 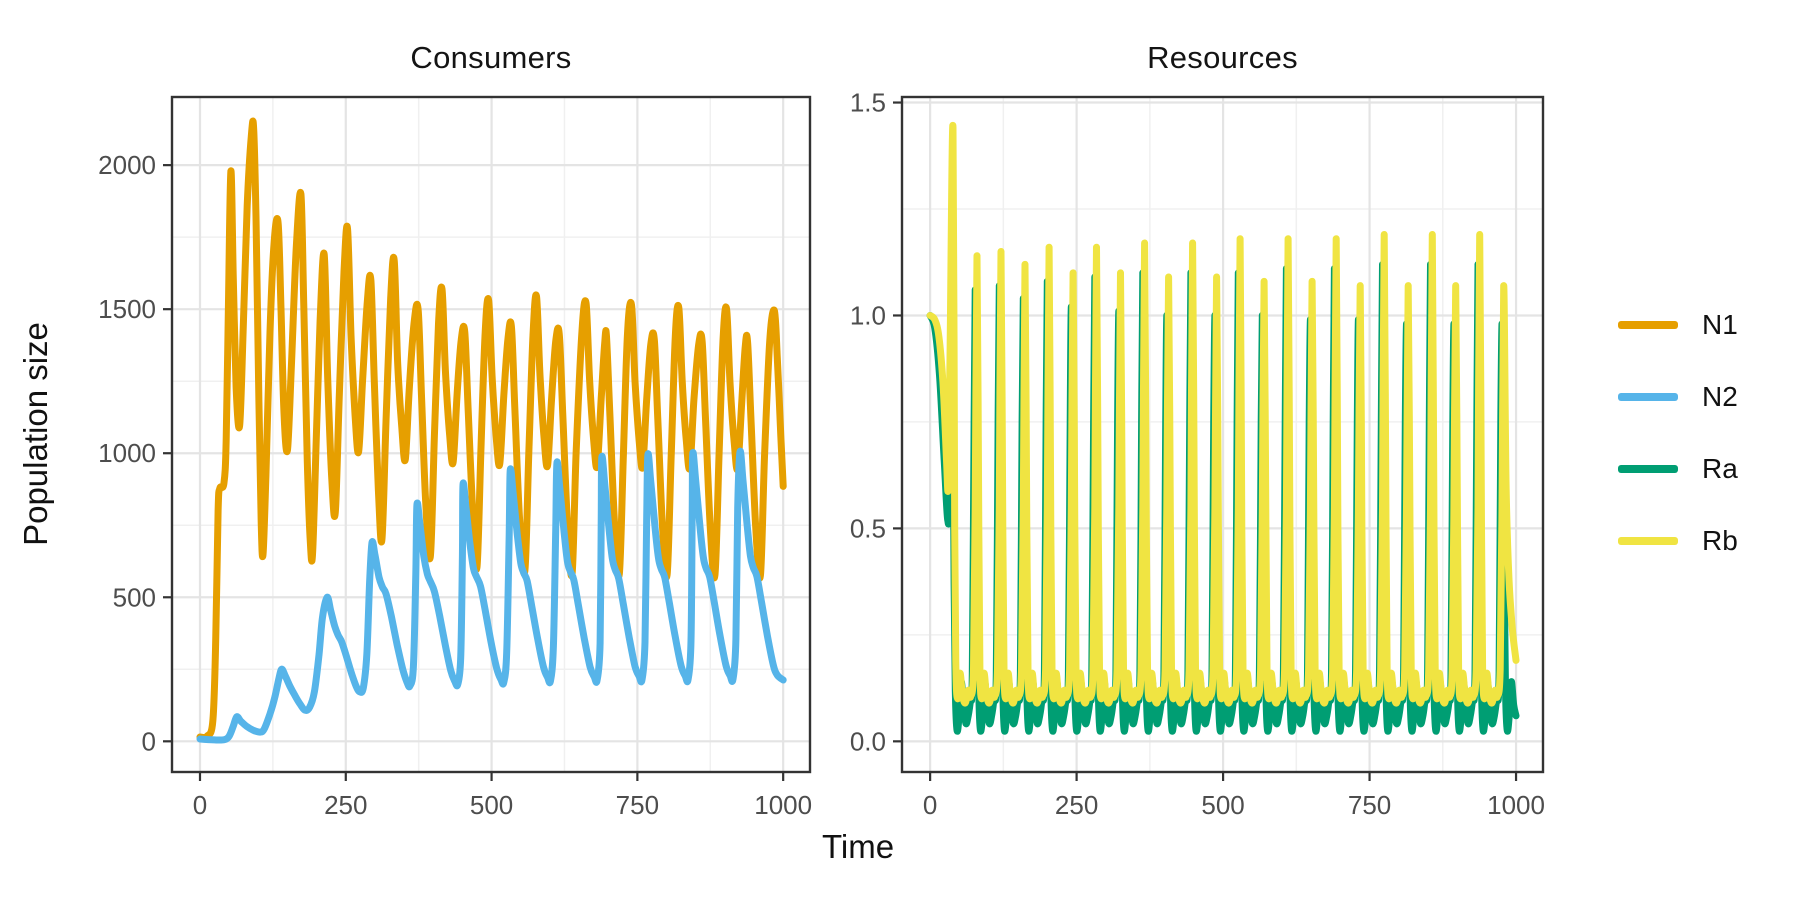 What do you see at coordinates (134, 597) in the screenshot?
I see `y-tick-label: 500` at bounding box center [134, 597].